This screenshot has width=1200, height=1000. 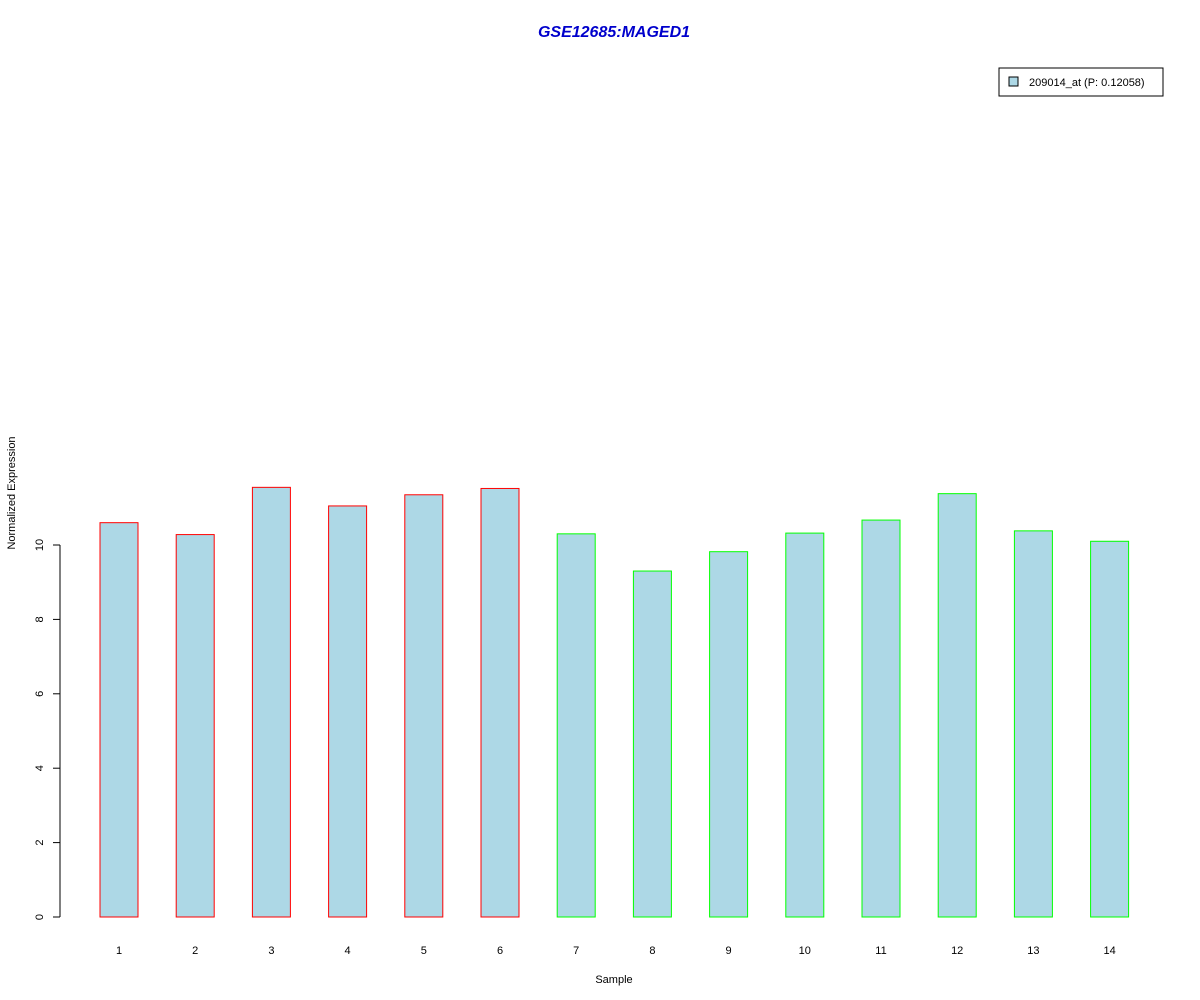 I want to click on chart-title: GSE12685:MAGED1, so click(x=614, y=32).